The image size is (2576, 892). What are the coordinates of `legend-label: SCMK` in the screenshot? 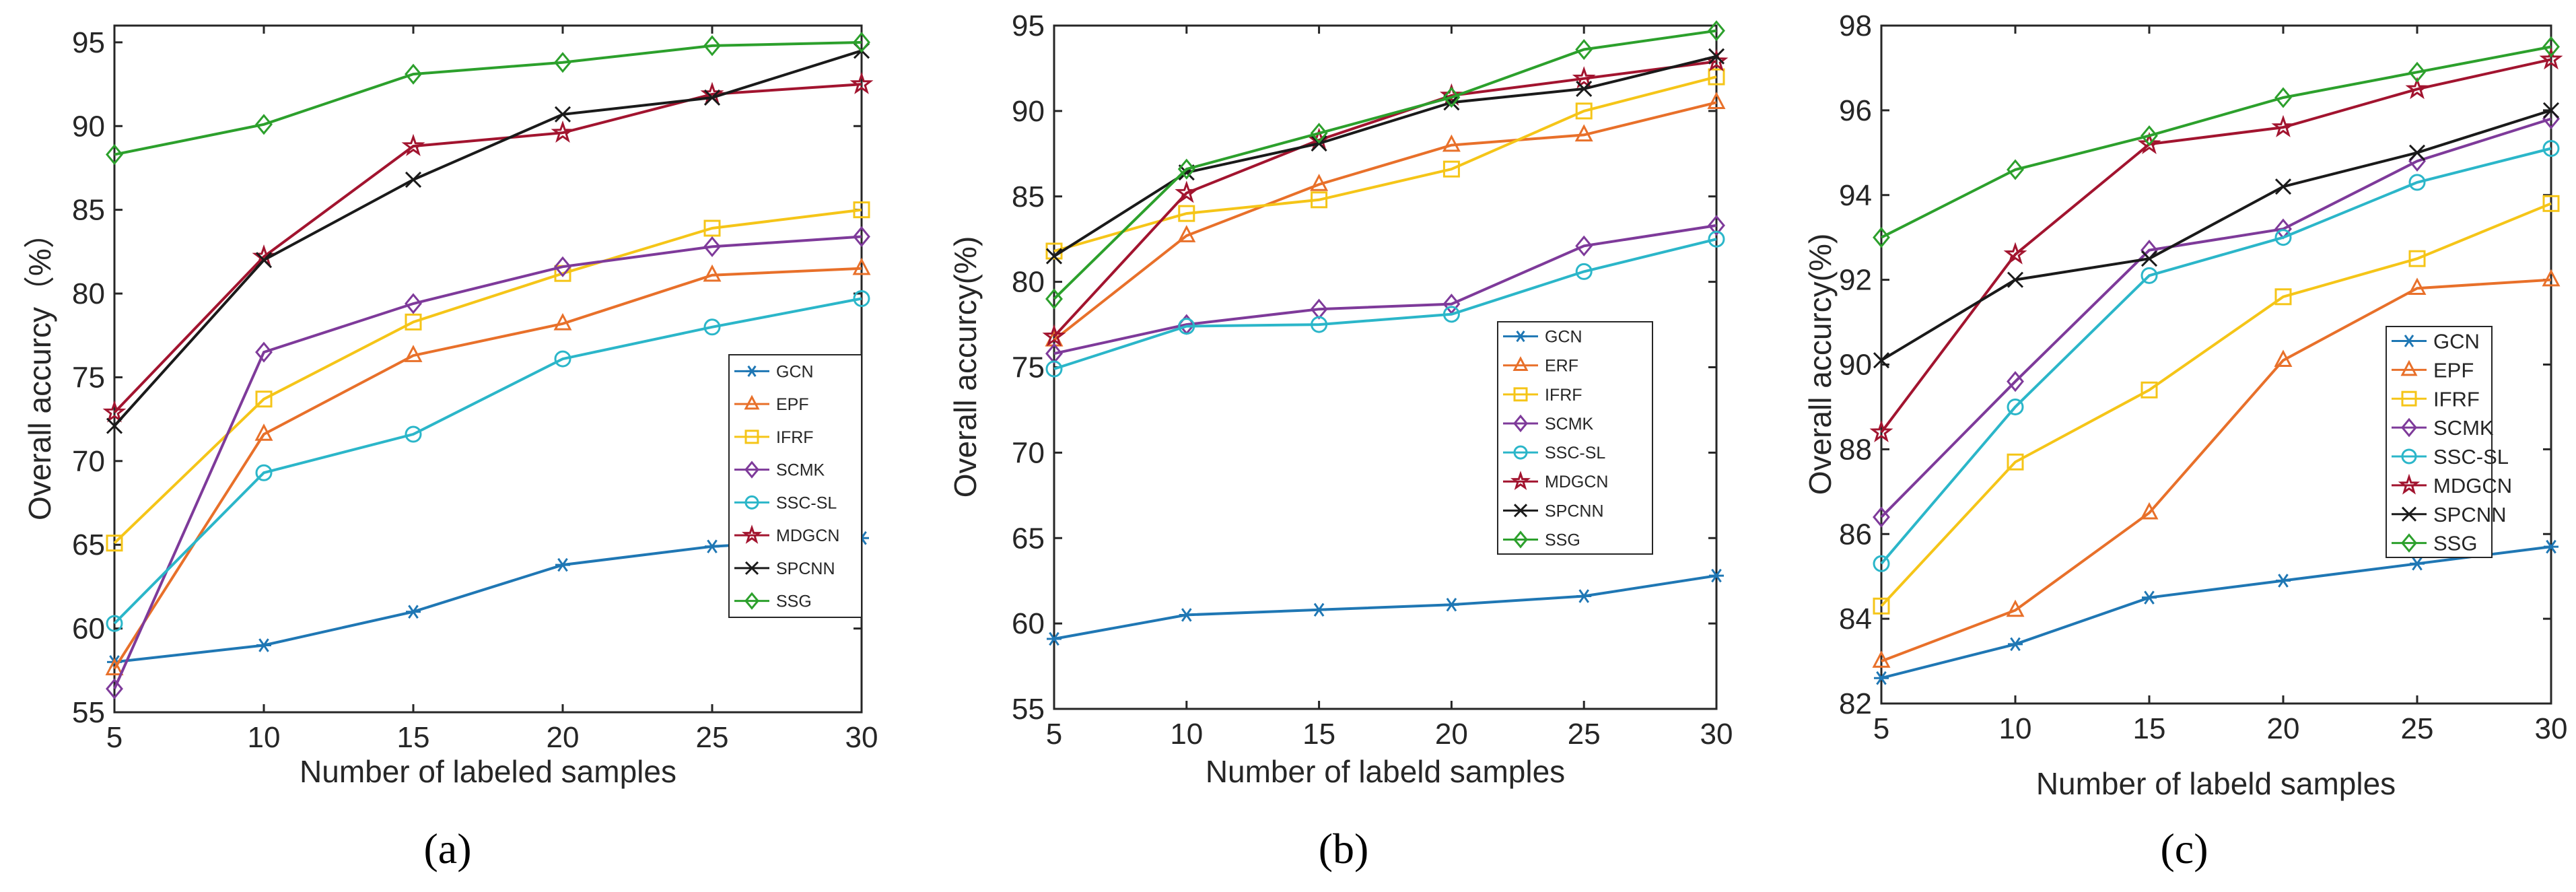 It's located at (1569, 424).